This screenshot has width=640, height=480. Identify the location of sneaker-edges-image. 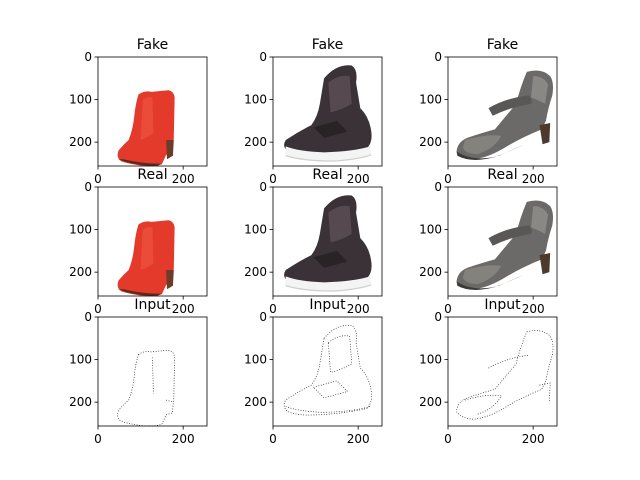
(327, 370).